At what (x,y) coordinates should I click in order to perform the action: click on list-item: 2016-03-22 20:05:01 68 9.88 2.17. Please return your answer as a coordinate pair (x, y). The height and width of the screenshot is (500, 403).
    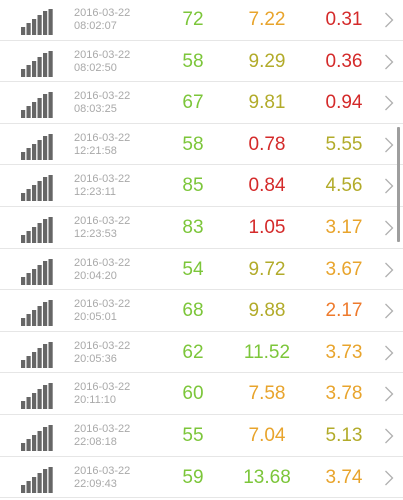
    Looking at the image, I should click on (201, 311).